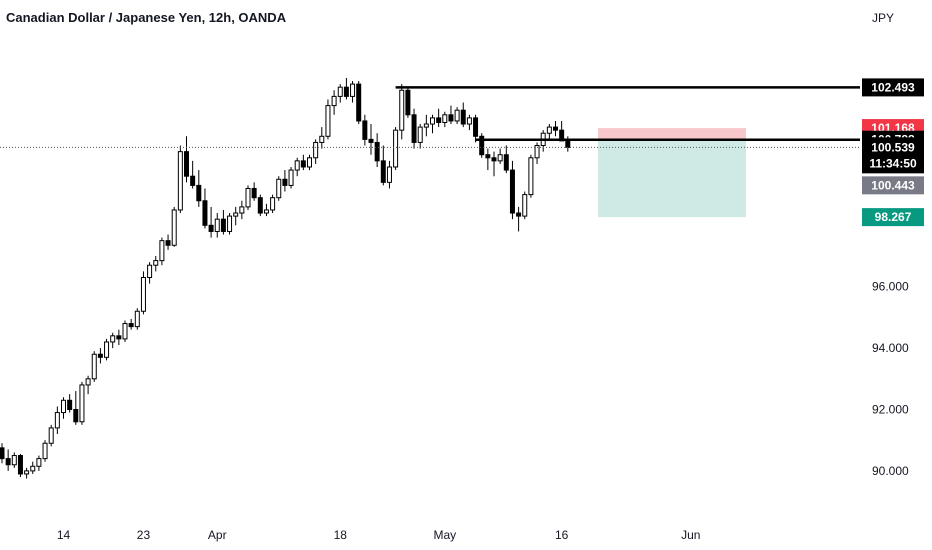 The width and height of the screenshot is (932, 550). I want to click on target-price-tag-bg, so click(893, 217).